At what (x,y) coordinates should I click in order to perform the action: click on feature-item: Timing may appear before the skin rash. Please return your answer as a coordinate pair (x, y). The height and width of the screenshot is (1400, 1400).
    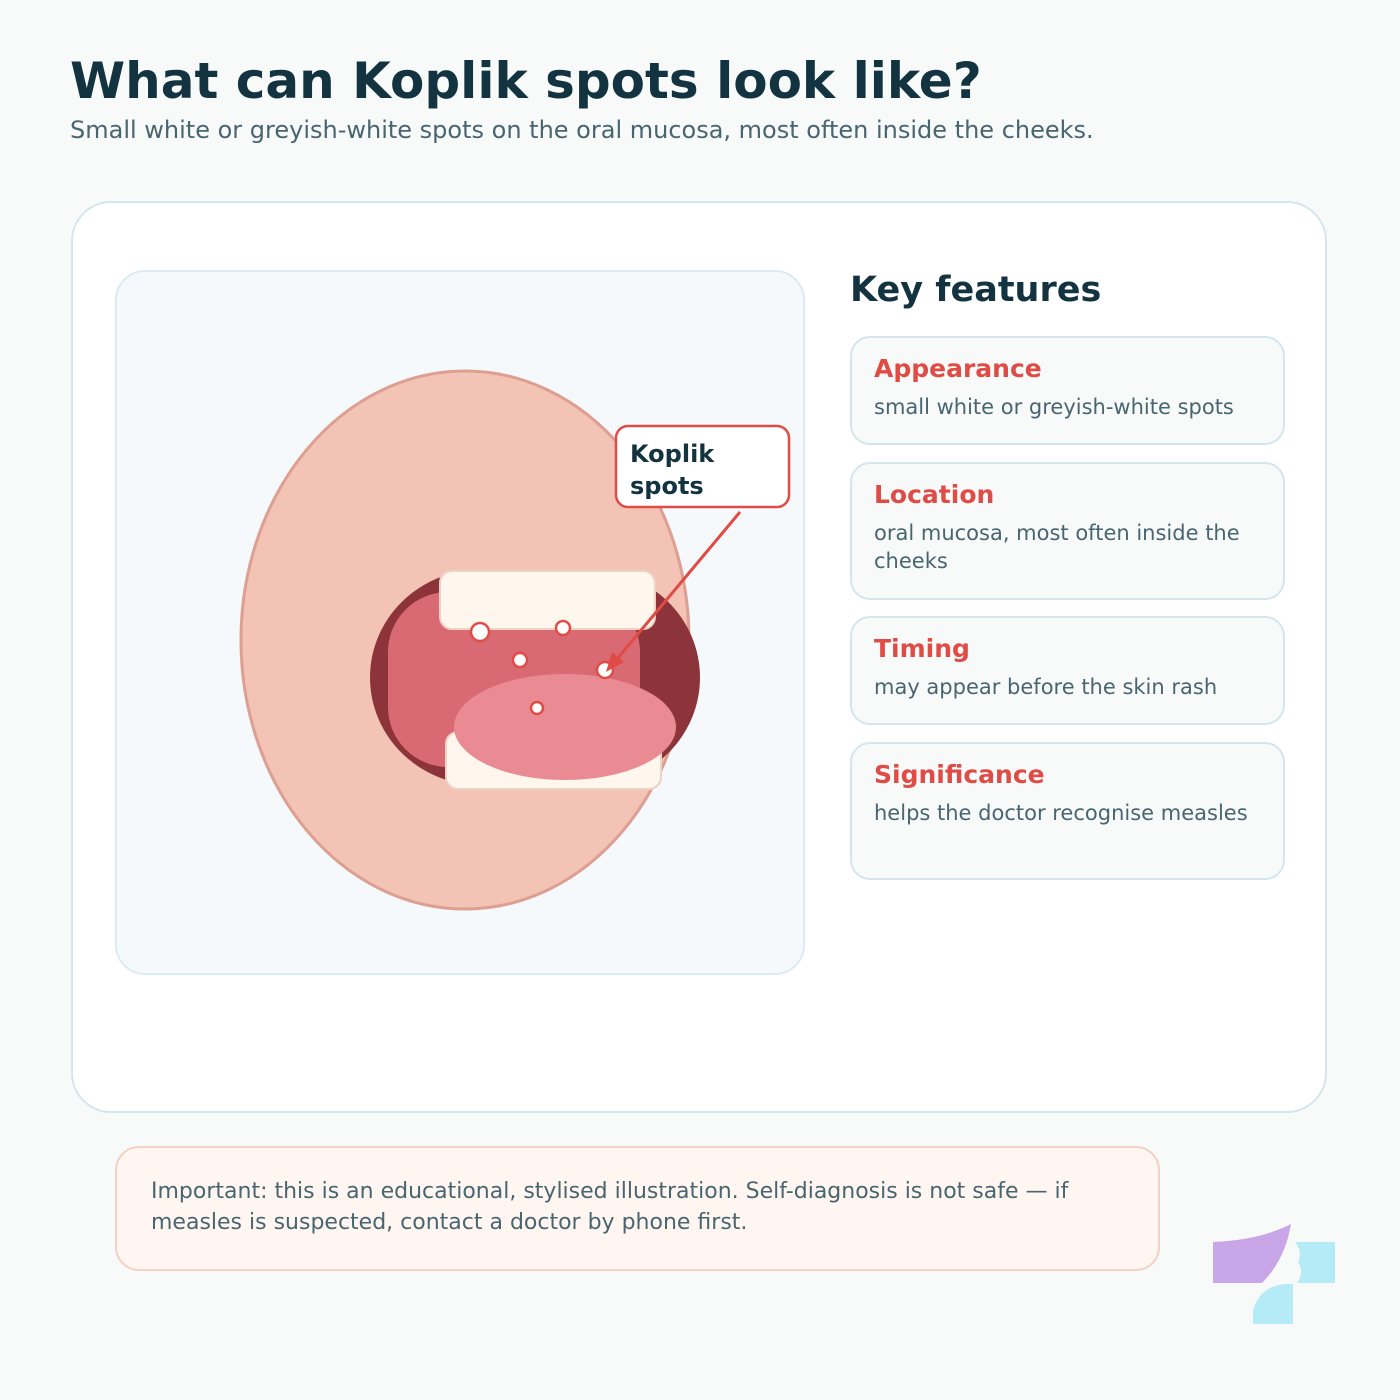
    Looking at the image, I should click on (1067, 670).